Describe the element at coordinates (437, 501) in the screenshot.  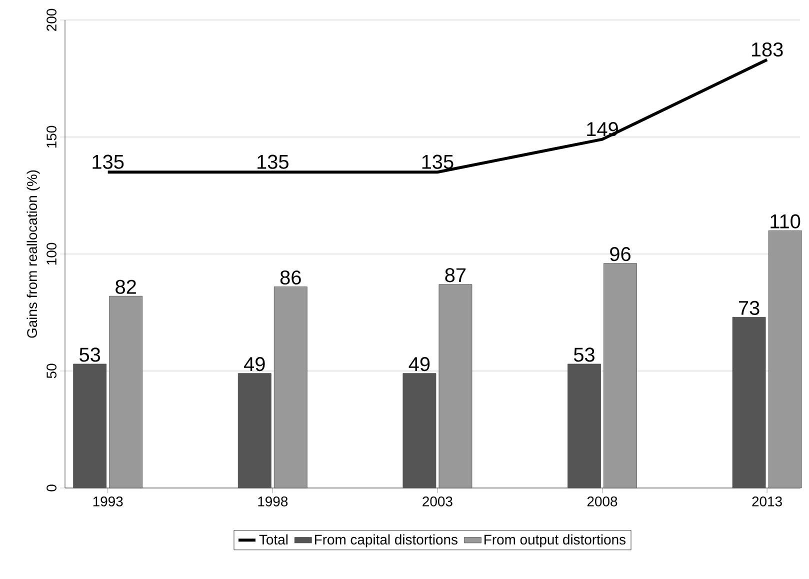
I see `x-tick-label: 2003` at that location.